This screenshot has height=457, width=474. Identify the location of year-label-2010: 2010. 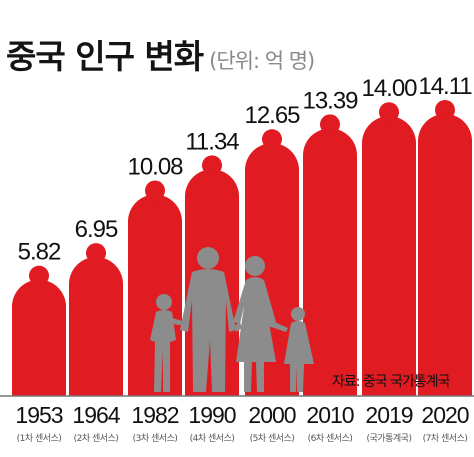
(330, 415).